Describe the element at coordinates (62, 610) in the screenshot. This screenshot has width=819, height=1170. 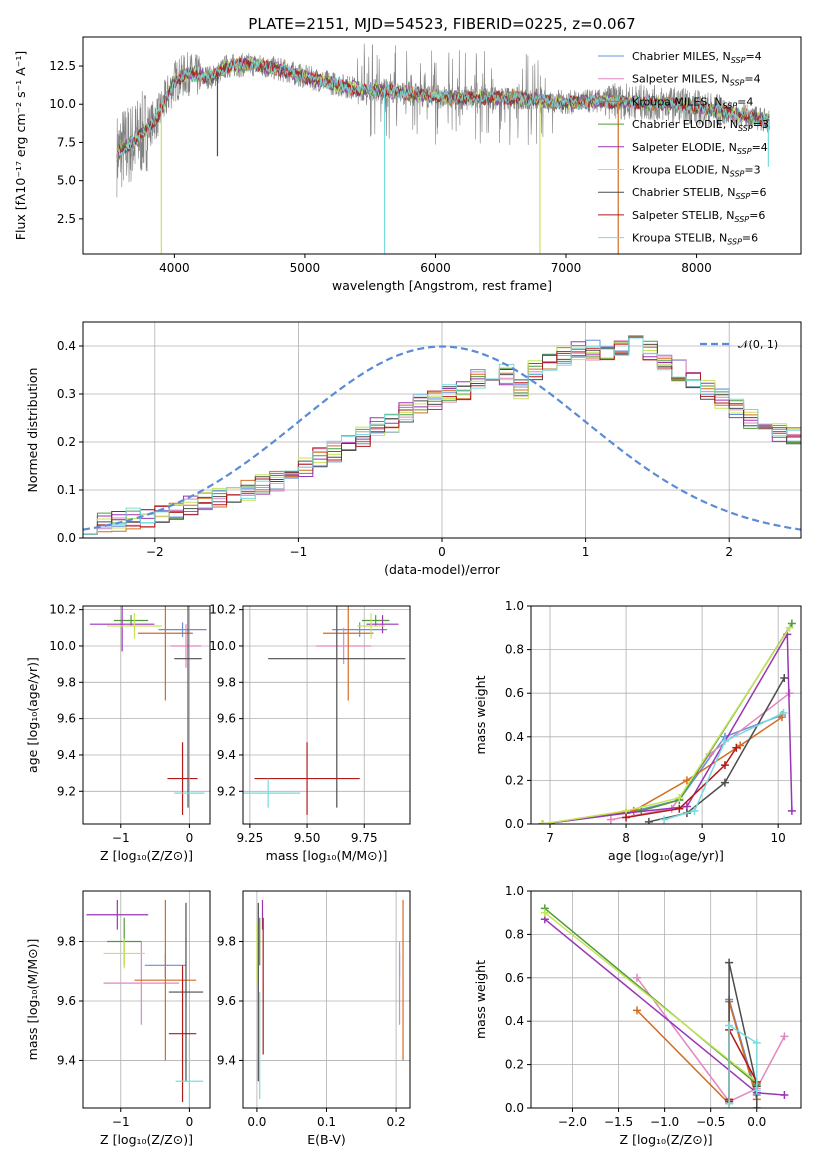
I see `y-tick-label: 10.2` at that location.